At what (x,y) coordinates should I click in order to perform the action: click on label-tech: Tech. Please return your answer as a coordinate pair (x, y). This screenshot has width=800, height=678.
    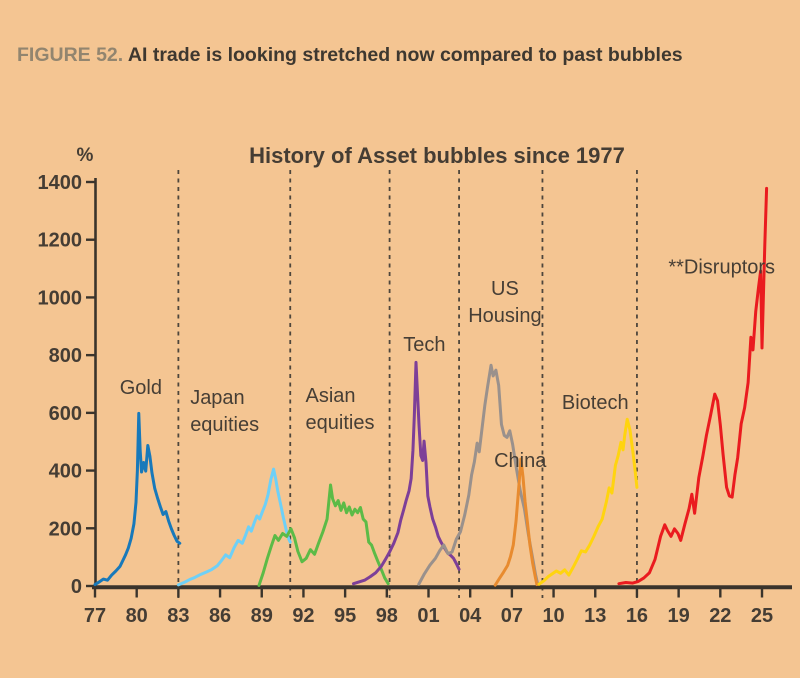
    Looking at the image, I should click on (424, 345).